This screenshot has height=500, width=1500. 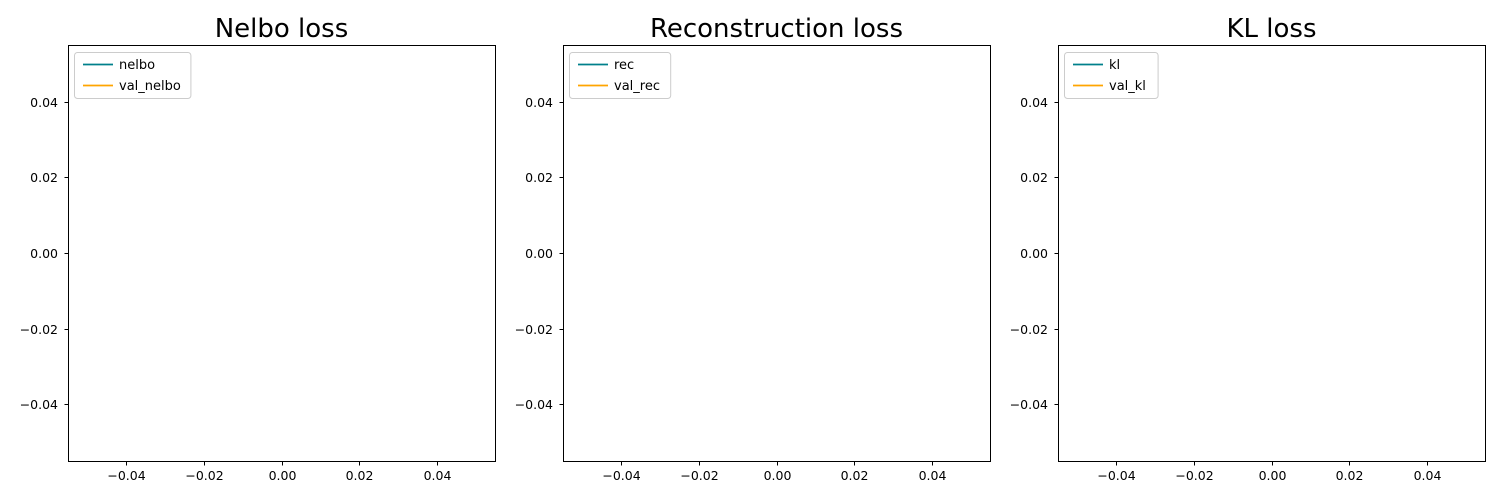 I want to click on legend: kl val_kl, so click(x=1111, y=75).